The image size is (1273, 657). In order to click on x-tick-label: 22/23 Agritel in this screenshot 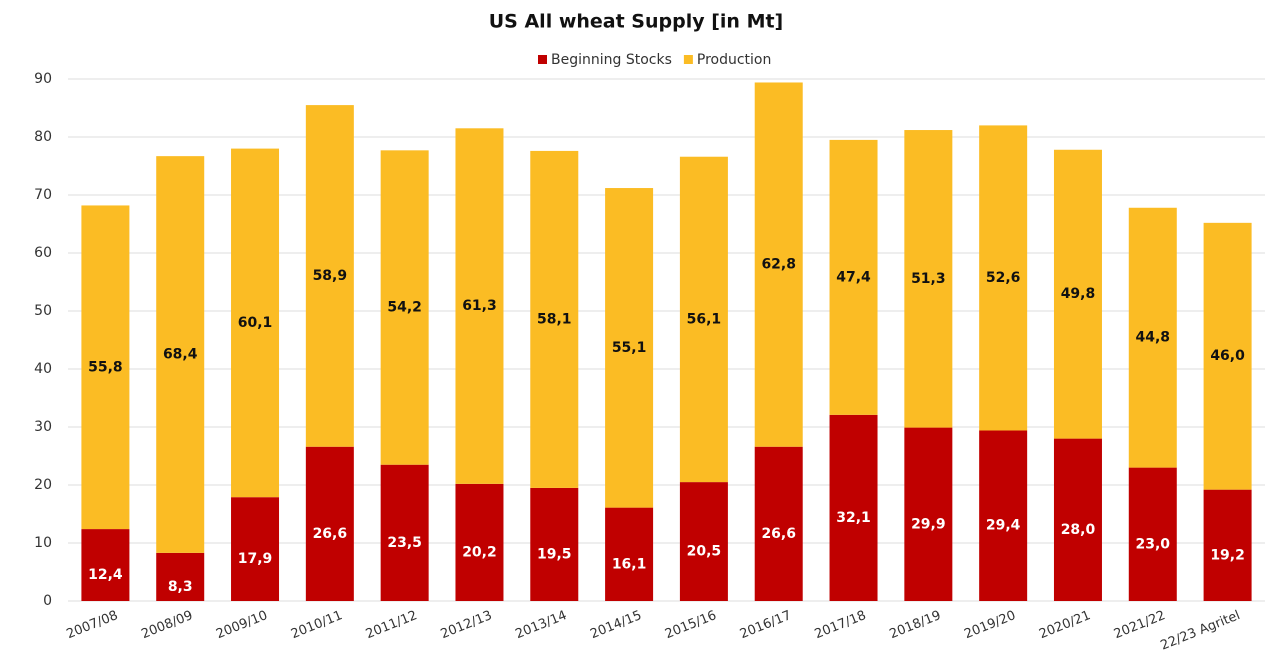, I will do `click(1201, 631)`.